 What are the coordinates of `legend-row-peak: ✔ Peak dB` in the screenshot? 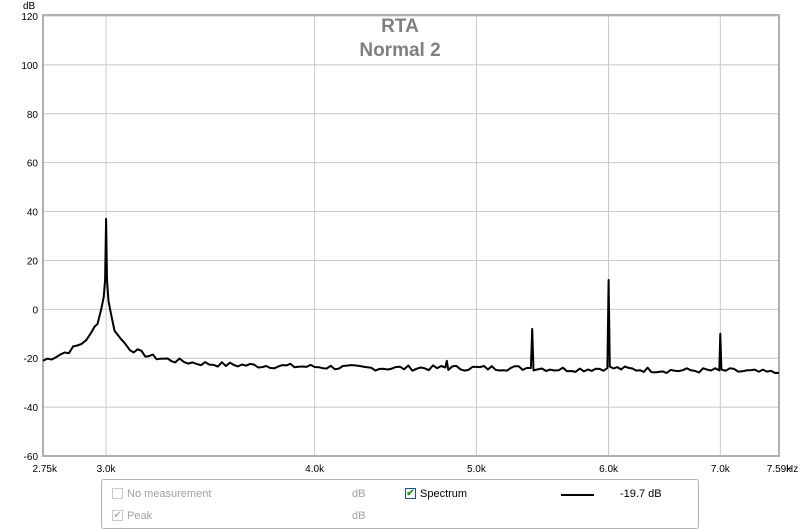 It's located at (400, 517).